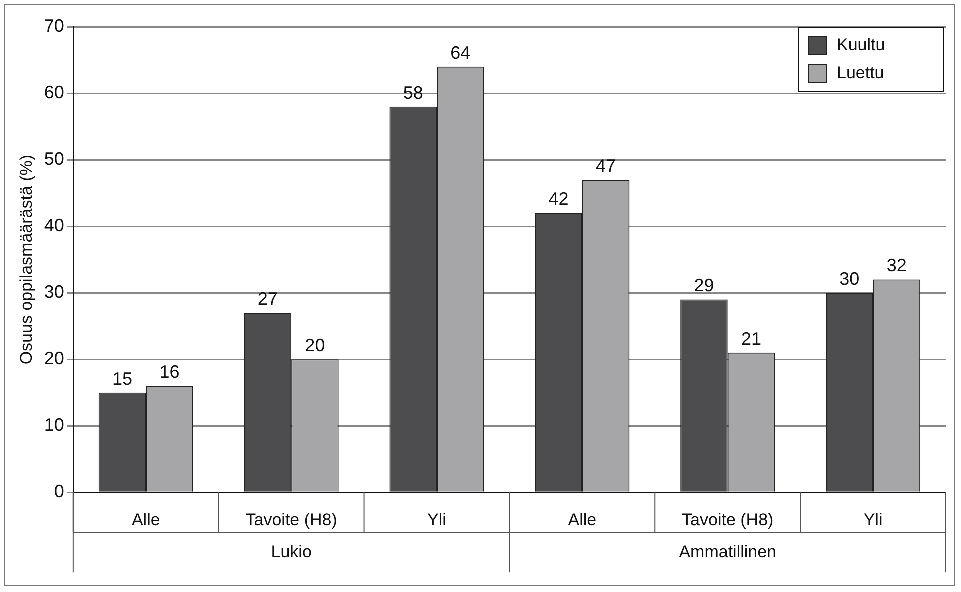 The image size is (961, 592). I want to click on y-tick-label: 20, so click(54, 358).